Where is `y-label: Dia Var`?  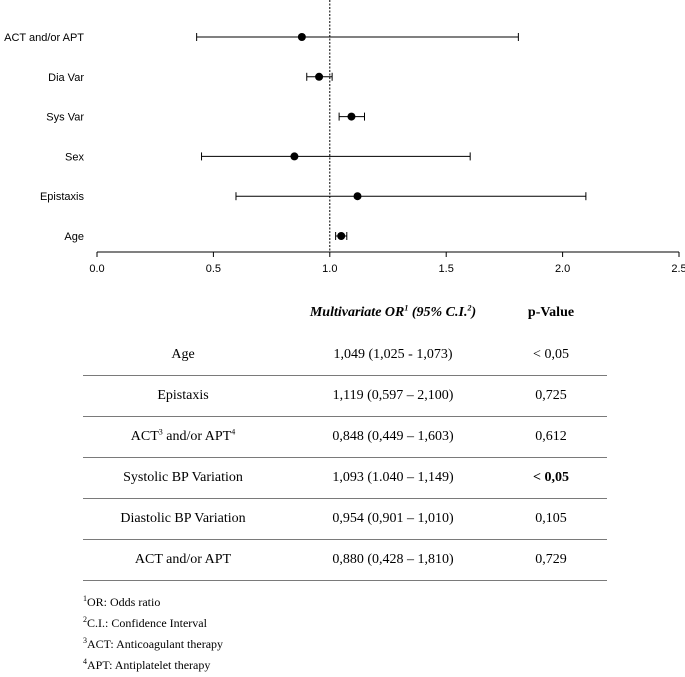 y-label: Dia Var is located at coordinates (66, 78).